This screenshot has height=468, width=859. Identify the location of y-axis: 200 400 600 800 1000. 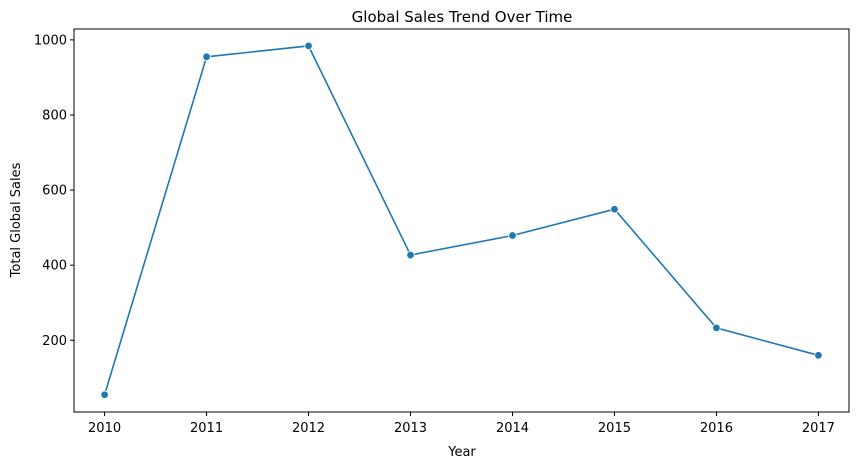
(54, 191).